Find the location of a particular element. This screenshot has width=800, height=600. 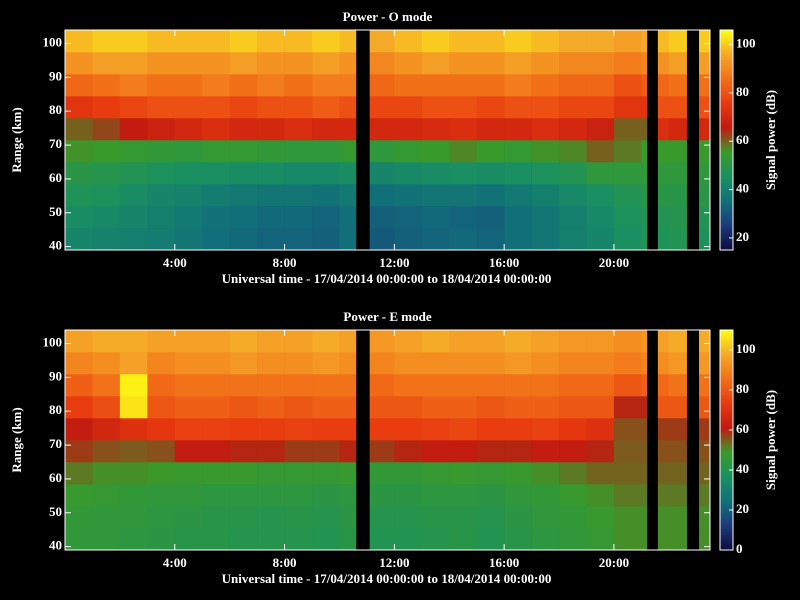

y-tick-label: 80 is located at coordinates (55, 409).